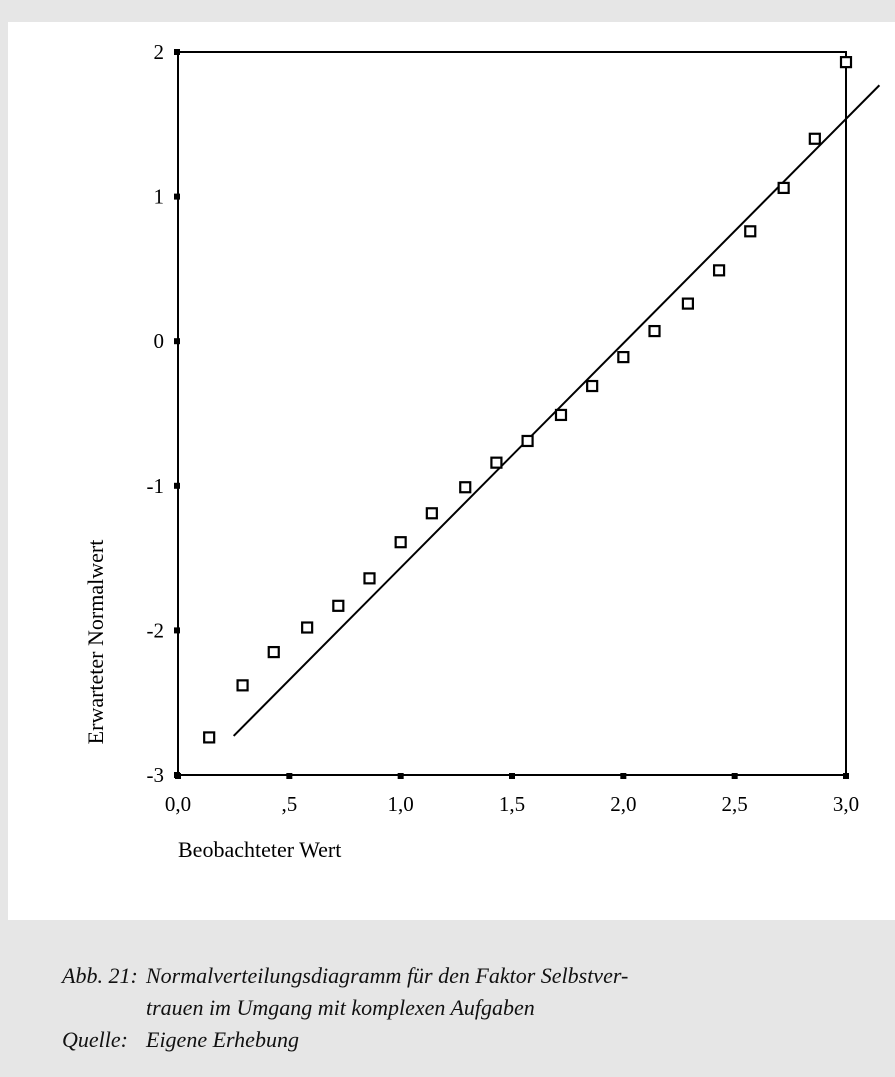 This screenshot has width=895, height=1077. What do you see at coordinates (735, 804) in the screenshot?
I see `x-tick-label: 2,5` at bounding box center [735, 804].